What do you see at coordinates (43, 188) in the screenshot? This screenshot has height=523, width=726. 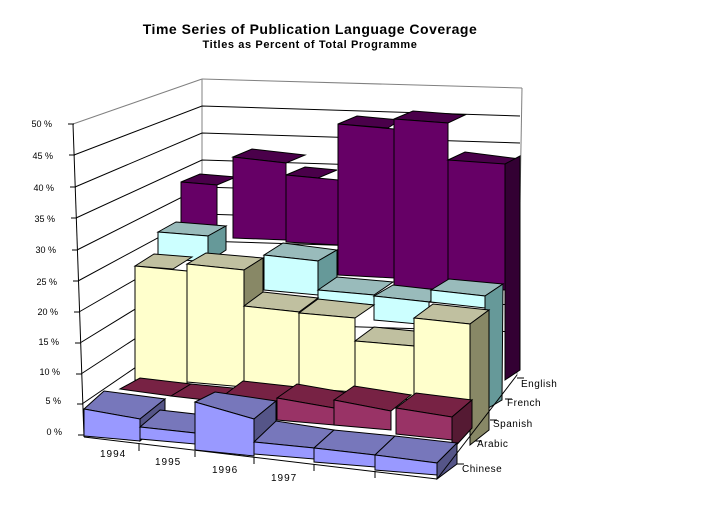 I see `svg-text: 40 %` at bounding box center [43, 188].